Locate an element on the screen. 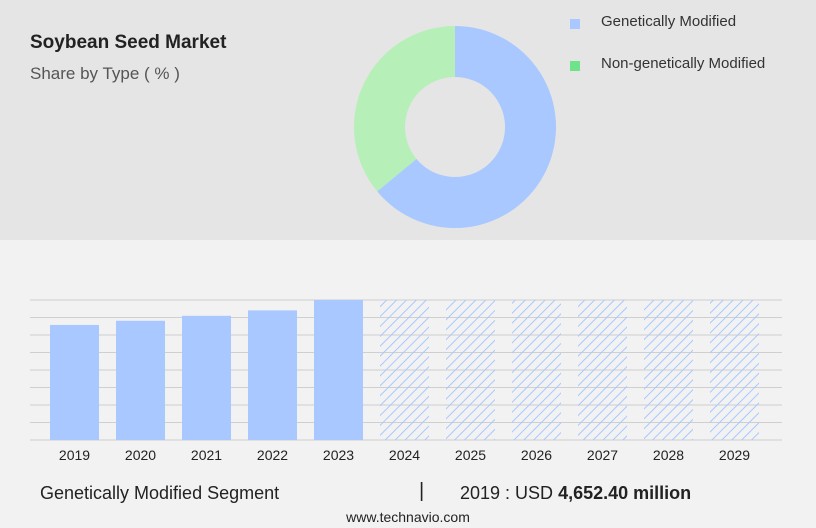 This screenshot has width=816, height=528. legend-swatch-non-gm is located at coordinates (575, 66).